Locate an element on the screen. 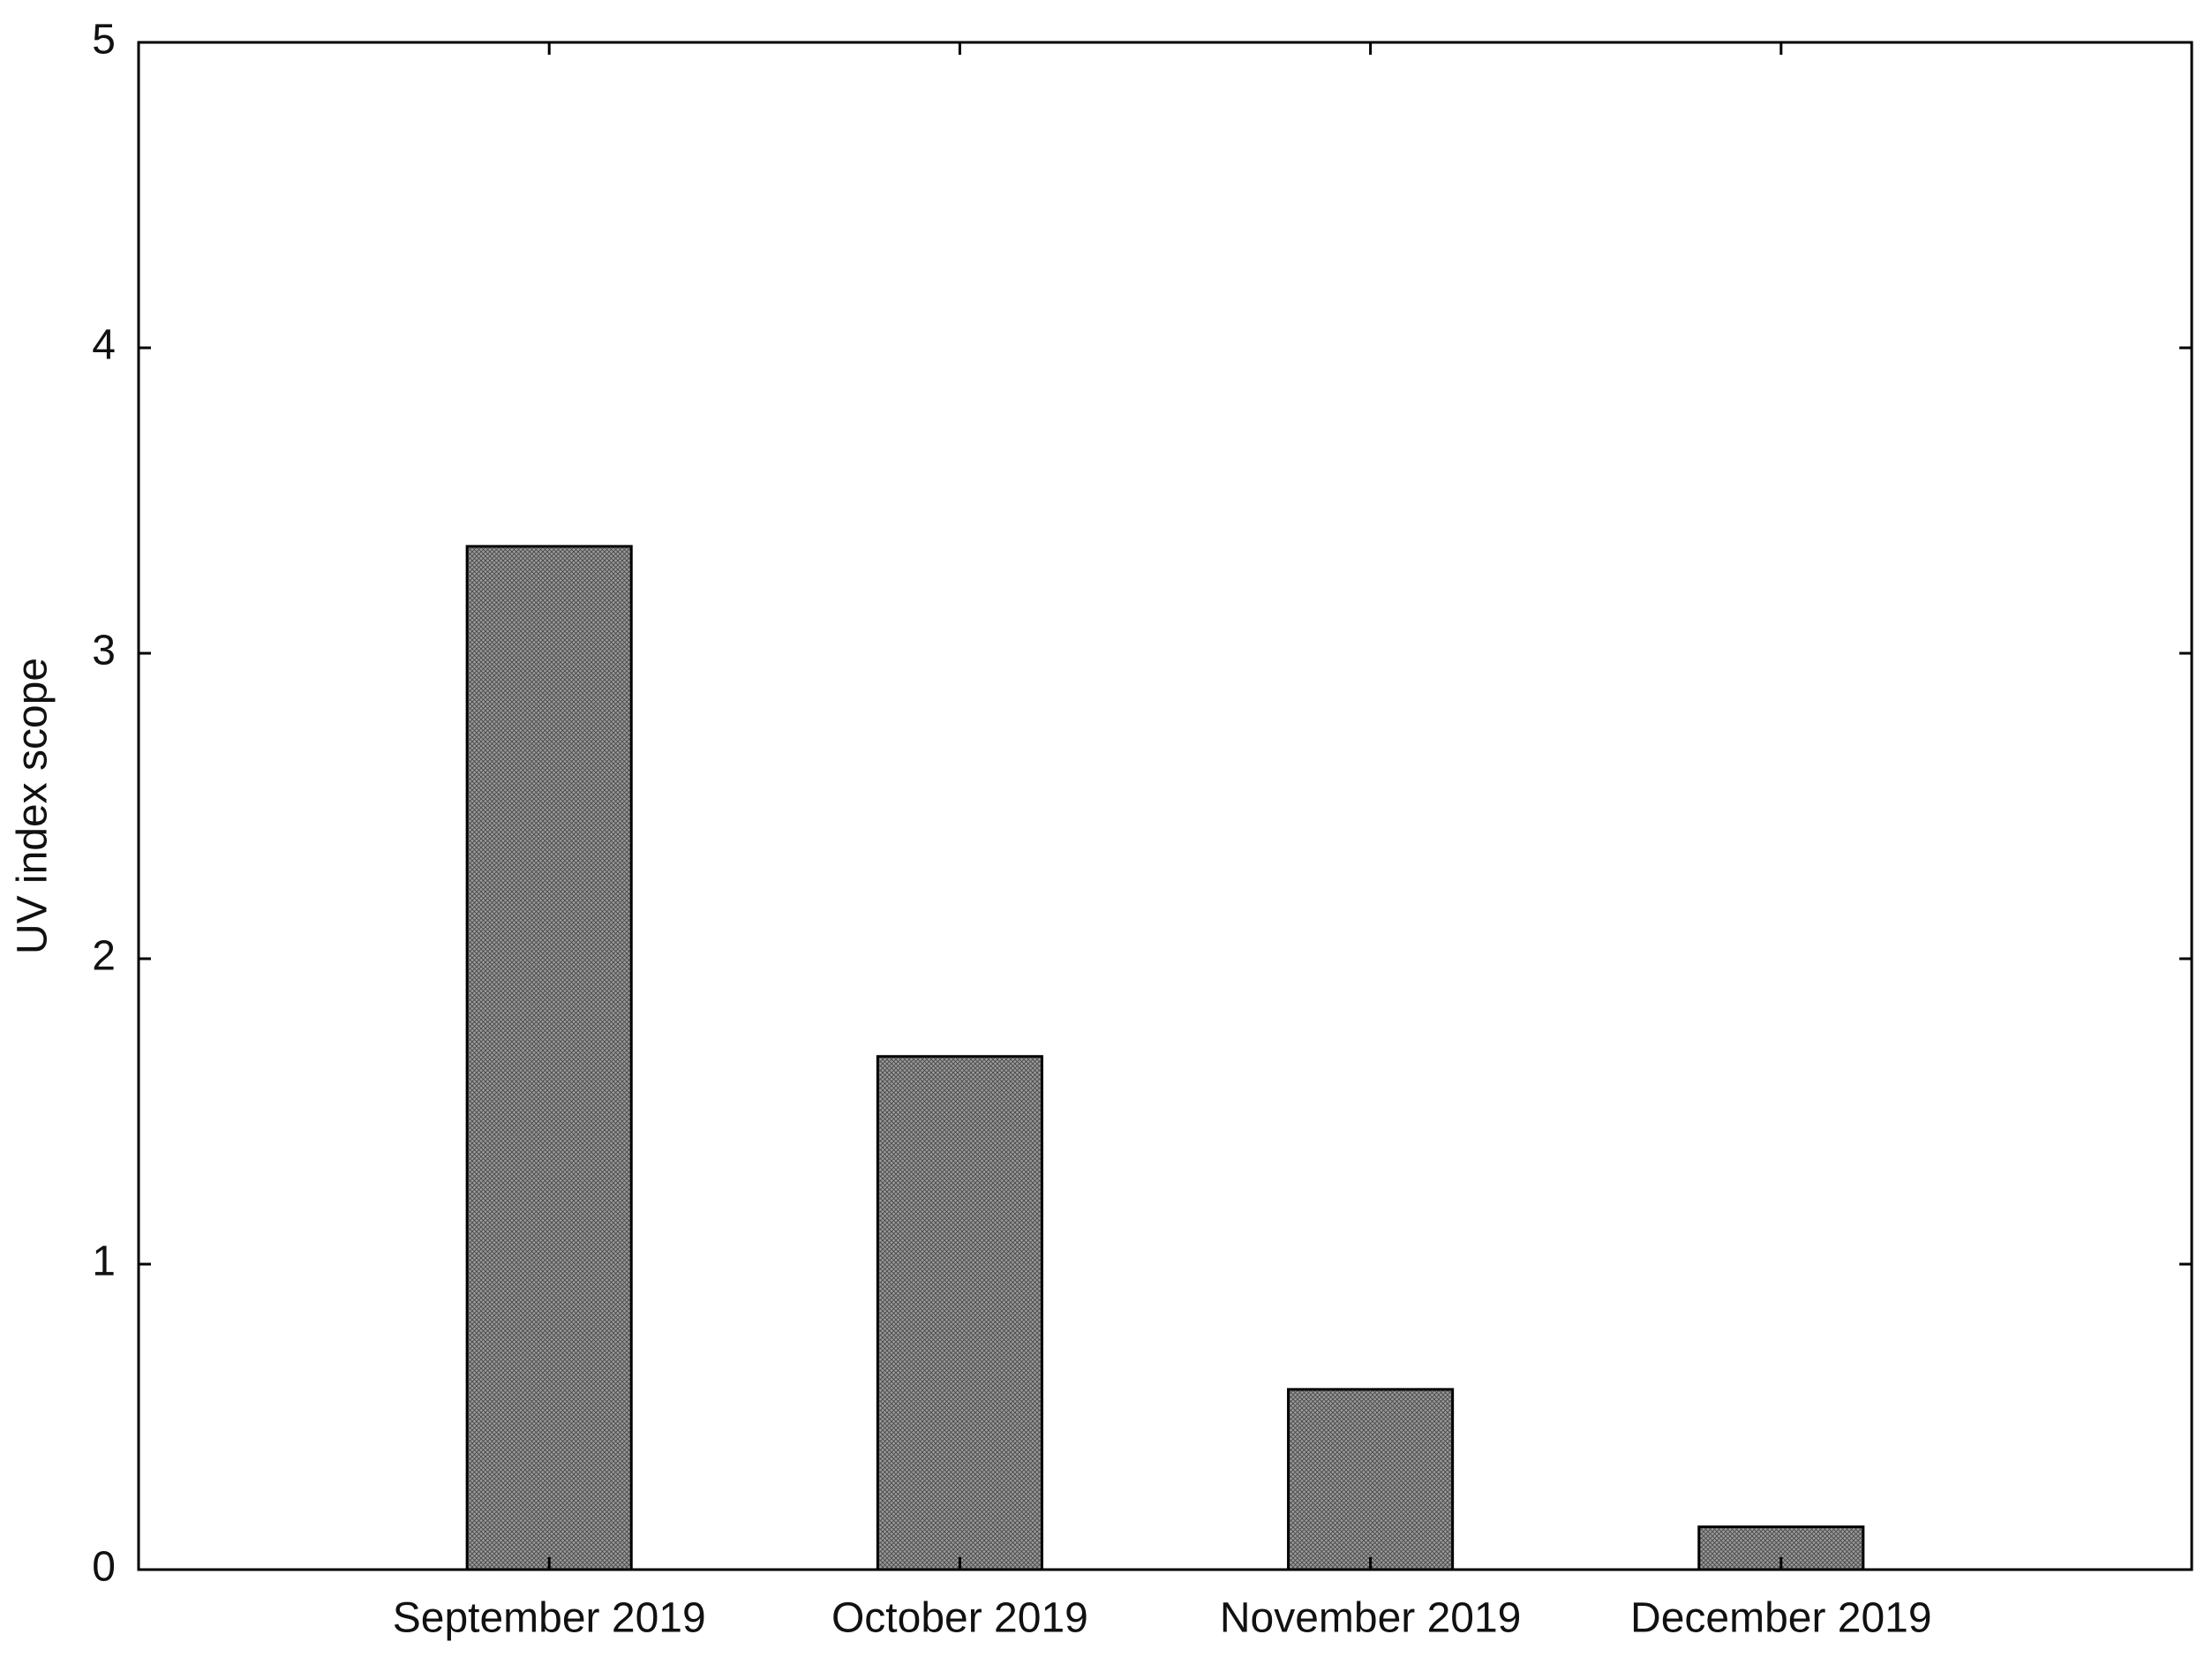 The height and width of the screenshot is (1657, 2212). y-tick-label: 5 is located at coordinates (104, 41).